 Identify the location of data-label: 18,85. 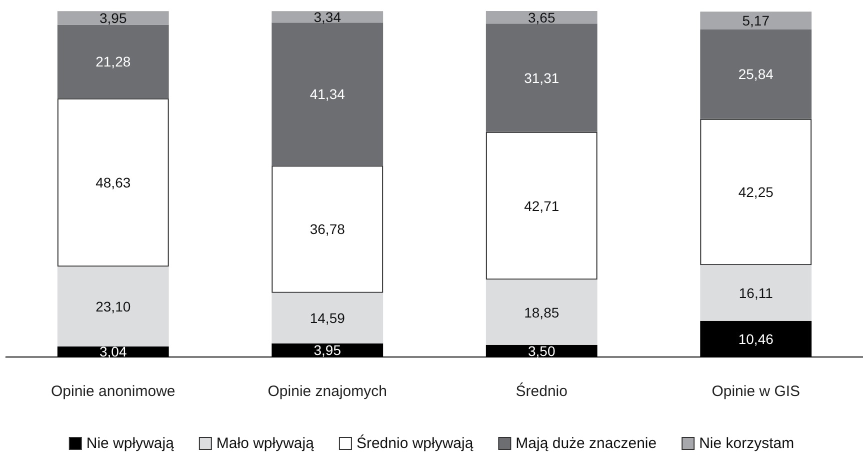
(542, 312).